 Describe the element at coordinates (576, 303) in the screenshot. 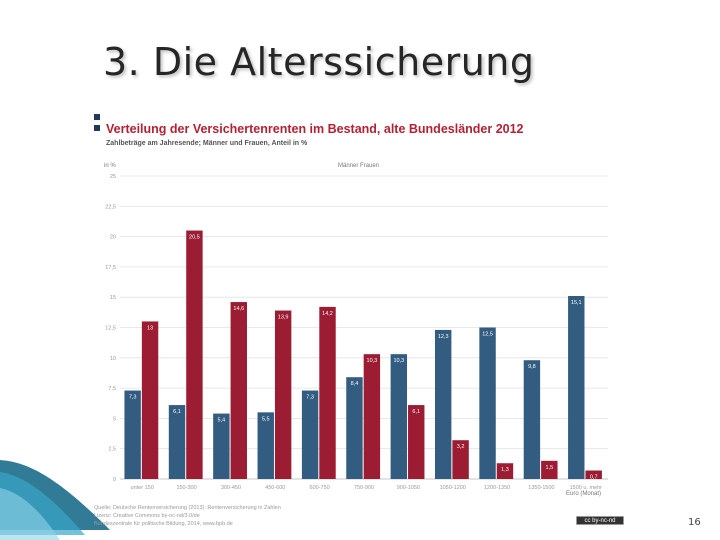

I see `data-label: 15,1` at that location.